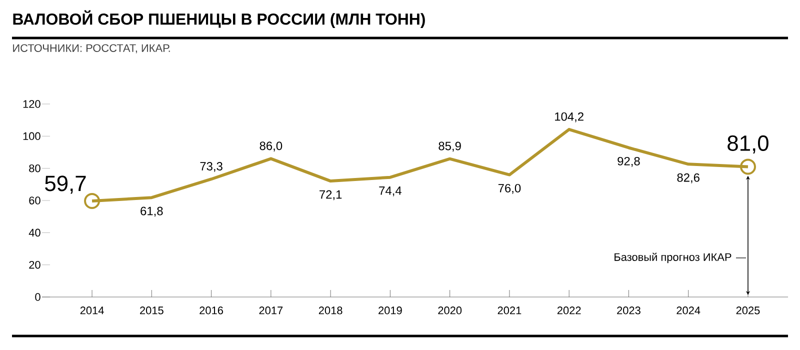  What do you see at coordinates (211, 310) in the screenshot?
I see `x-tick-label: 2016` at bounding box center [211, 310].